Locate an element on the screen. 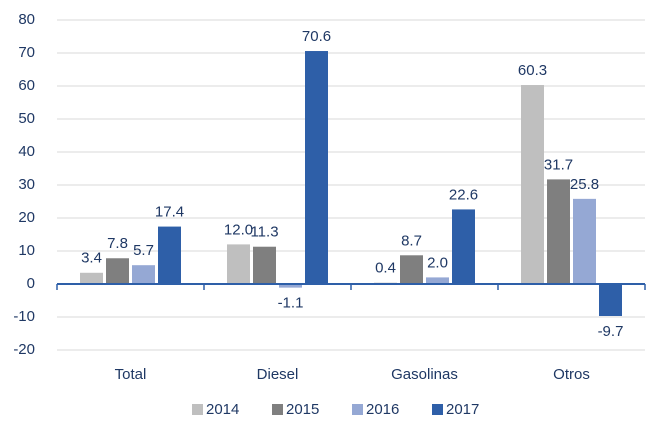  y-tick-label: -20 is located at coordinates (24, 349).